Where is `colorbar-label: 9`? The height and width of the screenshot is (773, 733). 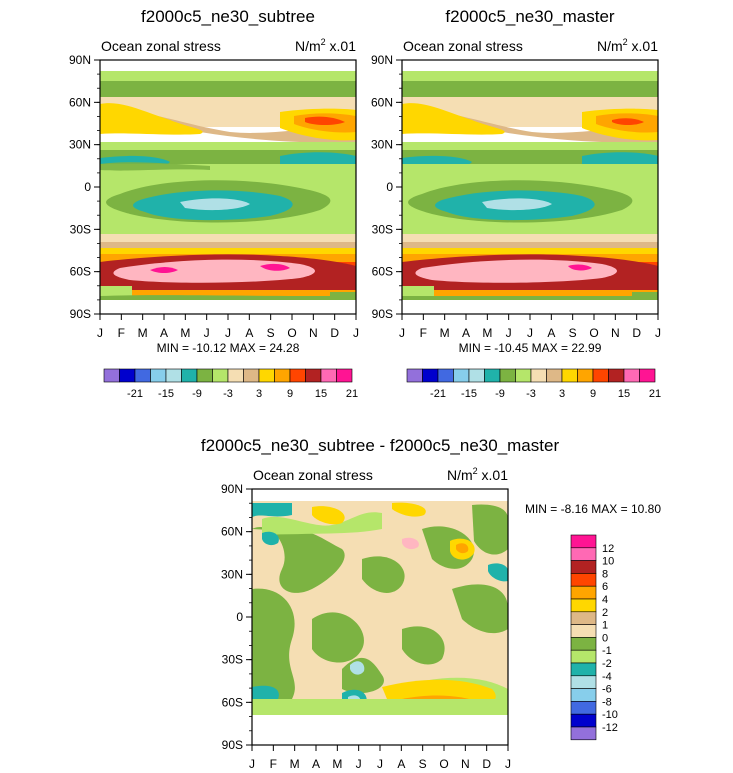
colorbar-label: 9 is located at coordinates (290, 394).